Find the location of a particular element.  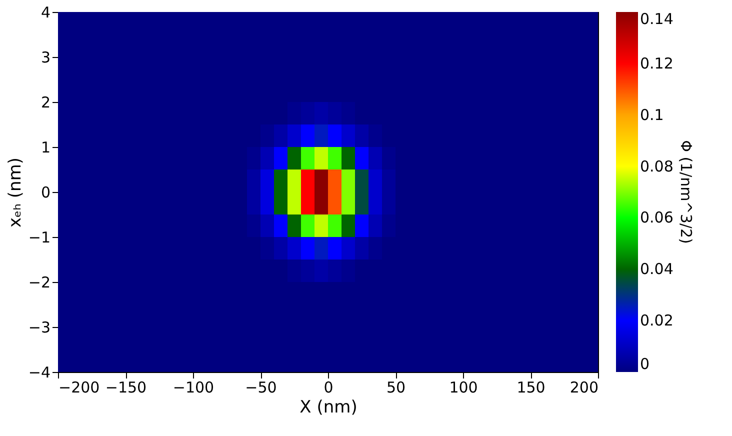

y-tick-label: 0 is located at coordinates (45, 193).